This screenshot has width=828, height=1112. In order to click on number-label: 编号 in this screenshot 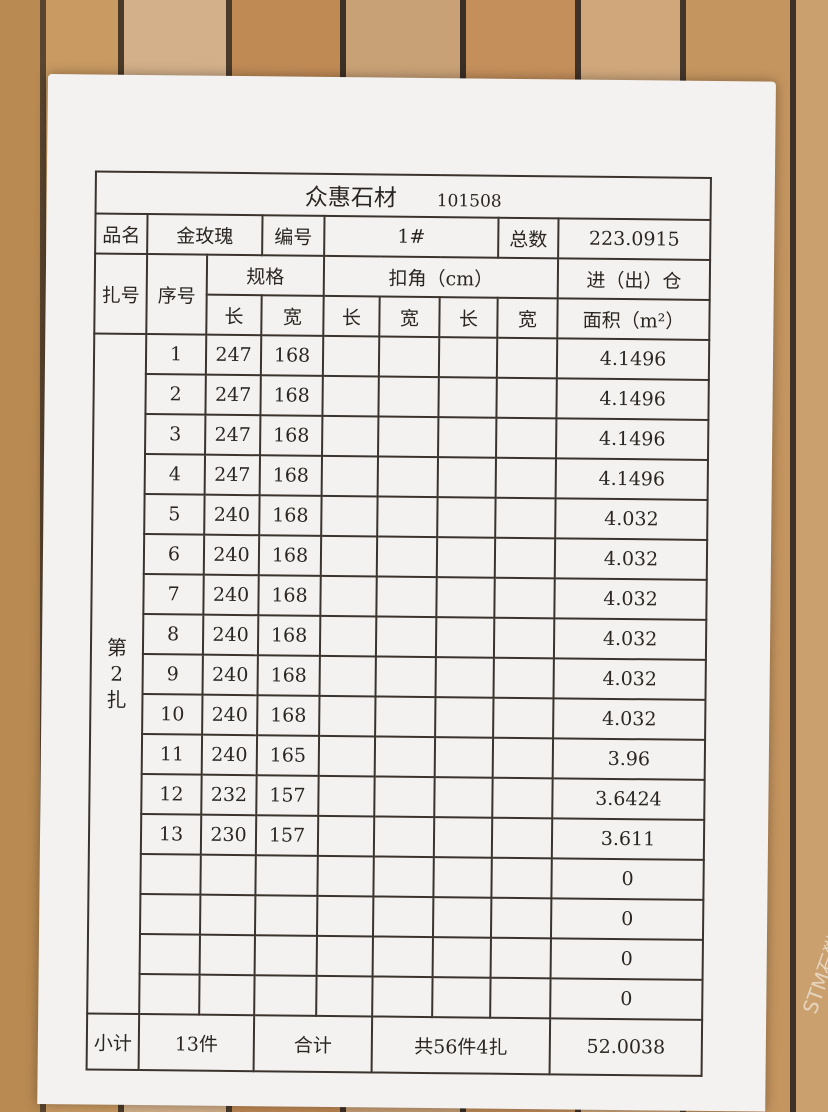, I will do `click(293, 235)`.